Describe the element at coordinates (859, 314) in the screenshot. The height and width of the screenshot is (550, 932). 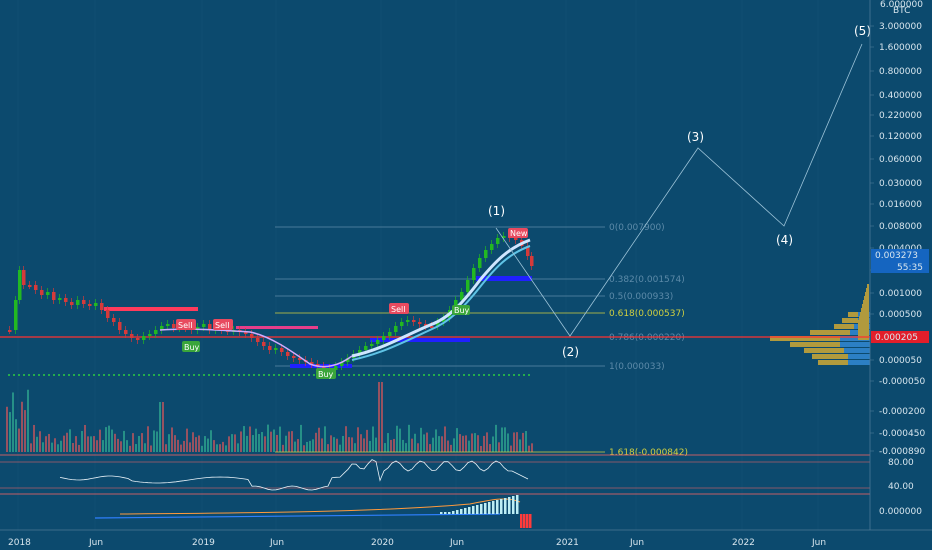
I see `profile-bar` at that location.